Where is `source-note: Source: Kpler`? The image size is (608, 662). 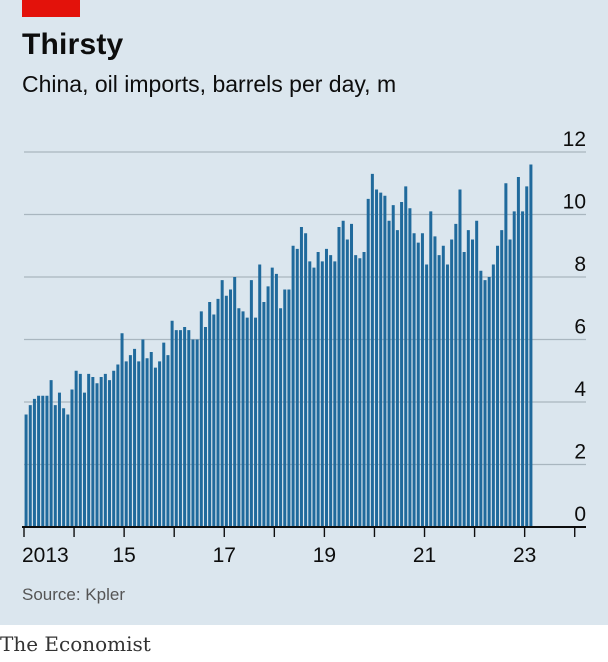
source-note: Source: Kpler is located at coordinates (73, 594).